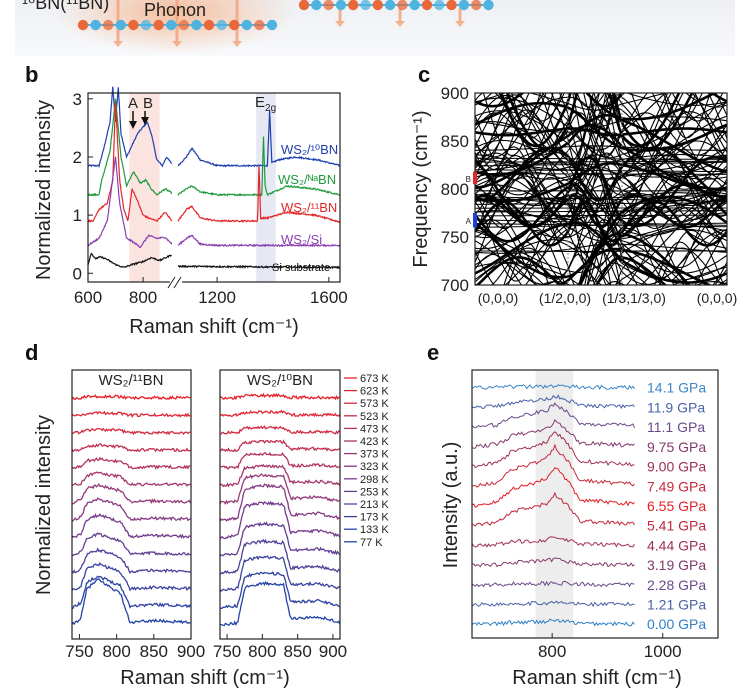 The height and width of the screenshot is (700, 750). Describe the element at coordinates (131, 380) in the screenshot. I see `subplot-title-11bn: WS₂/¹¹BN` at that location.